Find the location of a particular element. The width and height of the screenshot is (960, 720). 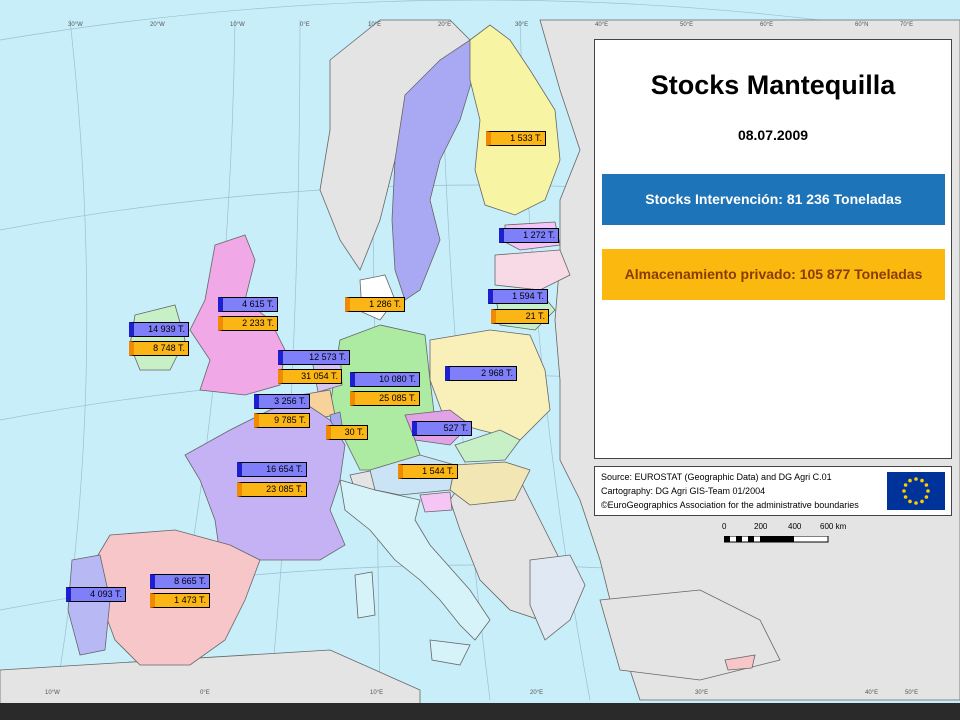

label-luxembourg-private: 30 T. is located at coordinates (347, 432).